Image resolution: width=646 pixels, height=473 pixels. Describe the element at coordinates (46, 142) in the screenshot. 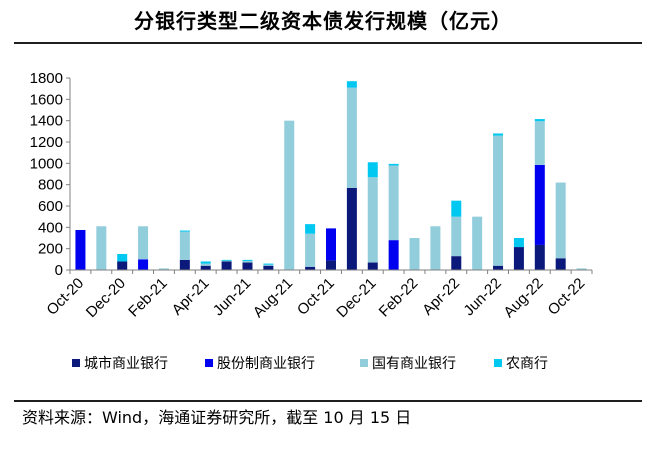

I see `y-tick-label: 1200` at that location.